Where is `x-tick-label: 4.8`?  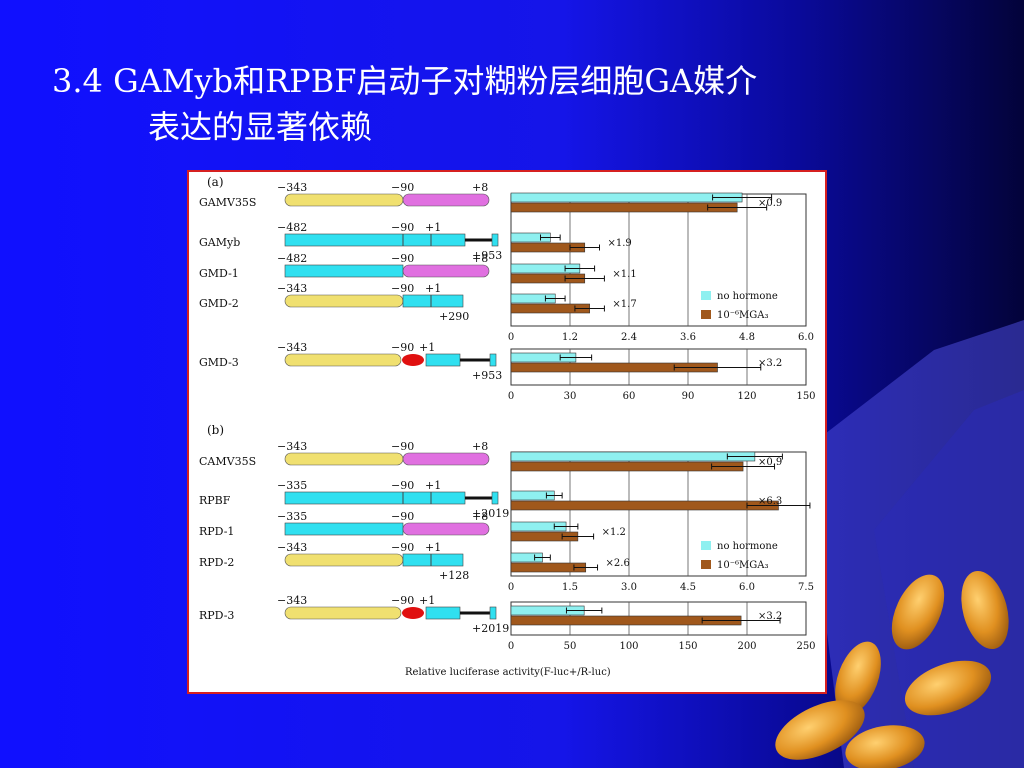 x-tick-label: 4.8 is located at coordinates (747, 337).